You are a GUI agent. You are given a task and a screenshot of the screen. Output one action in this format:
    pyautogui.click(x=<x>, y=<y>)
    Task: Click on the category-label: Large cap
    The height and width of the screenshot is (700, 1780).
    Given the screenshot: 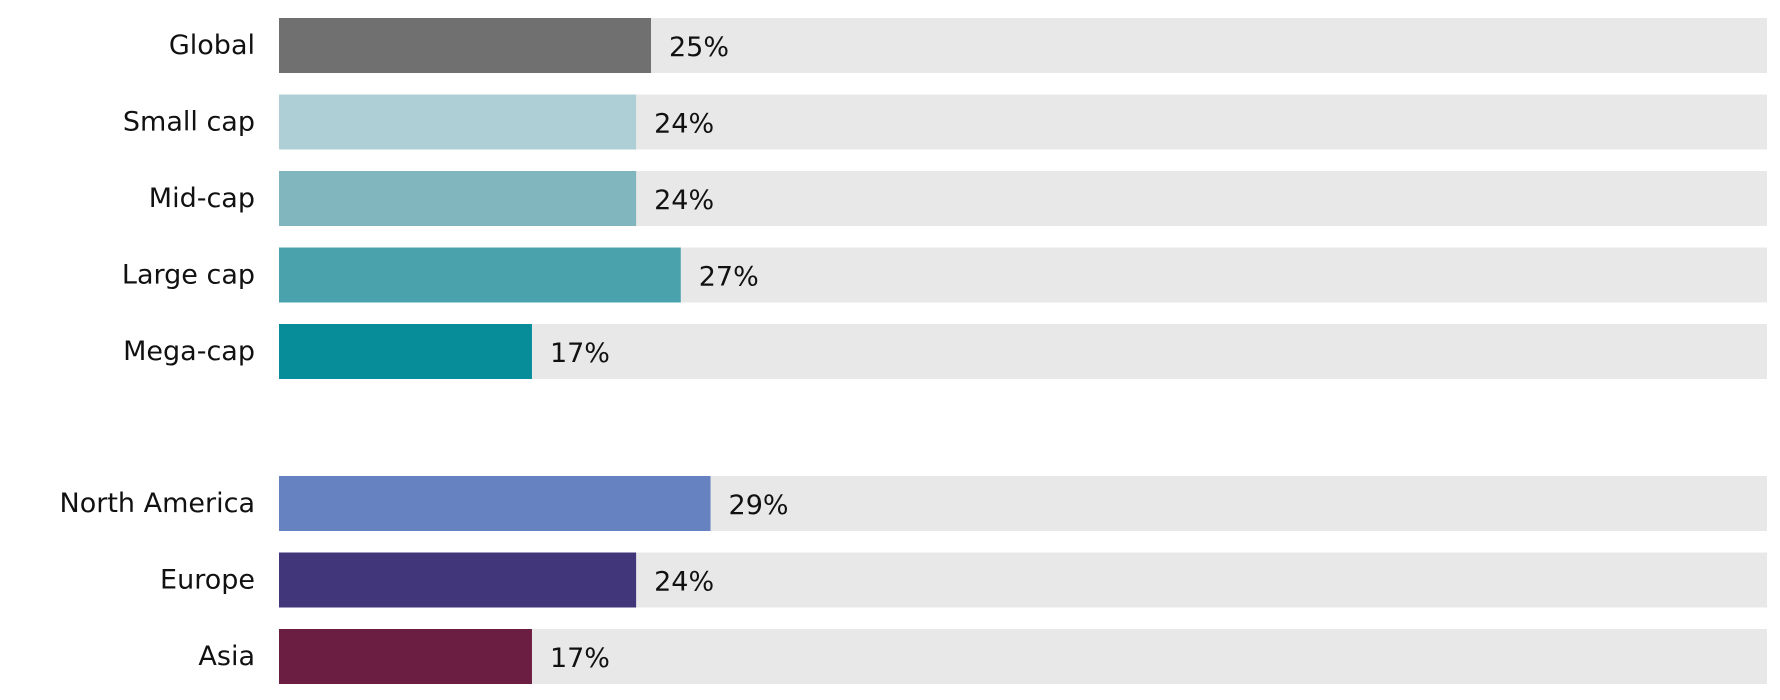 What is the action you would take?
    pyautogui.click(x=188, y=275)
    